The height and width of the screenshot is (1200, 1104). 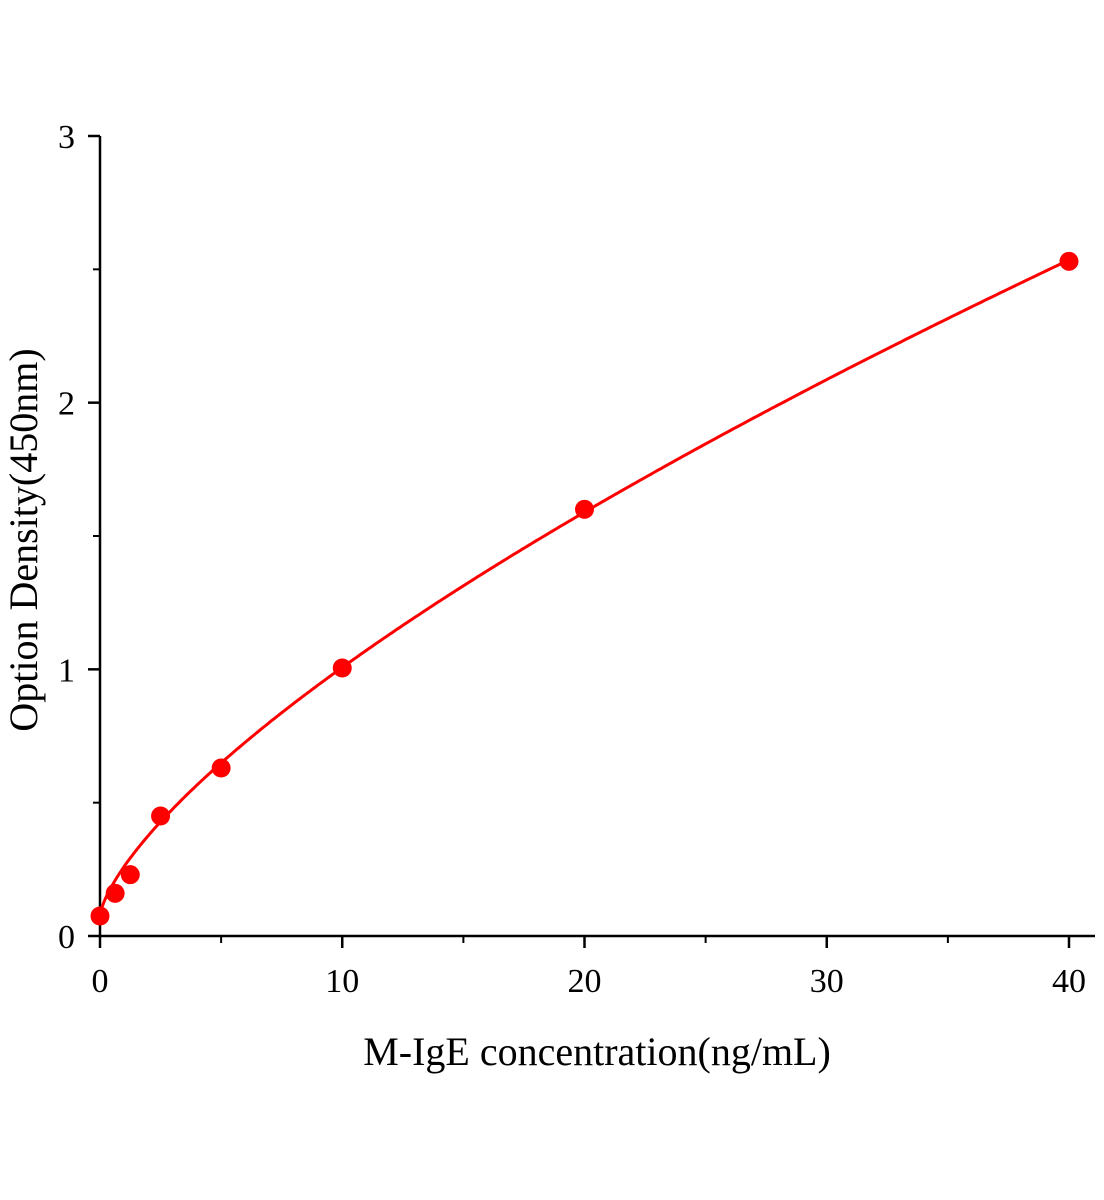 What do you see at coordinates (585, 981) in the screenshot?
I see `x-tick-label: 20` at bounding box center [585, 981].